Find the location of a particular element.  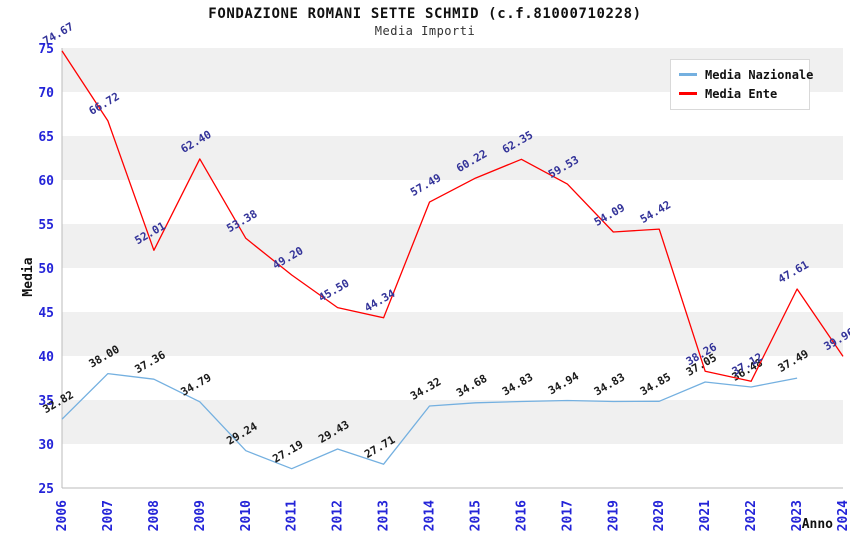

x-tick-label: 2017 is located at coordinates (567, 515).